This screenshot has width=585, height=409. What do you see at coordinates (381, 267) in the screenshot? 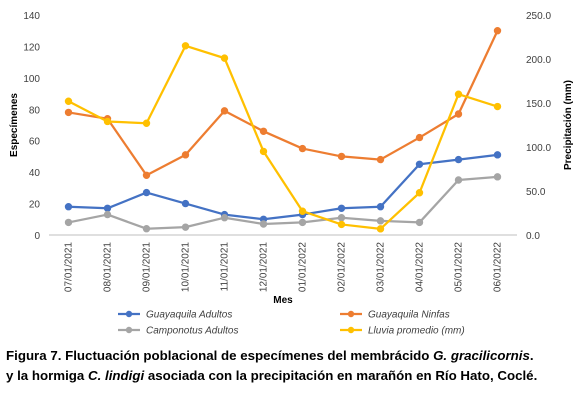
I see `x-tick-label: 03/01/2022` at bounding box center [381, 267].